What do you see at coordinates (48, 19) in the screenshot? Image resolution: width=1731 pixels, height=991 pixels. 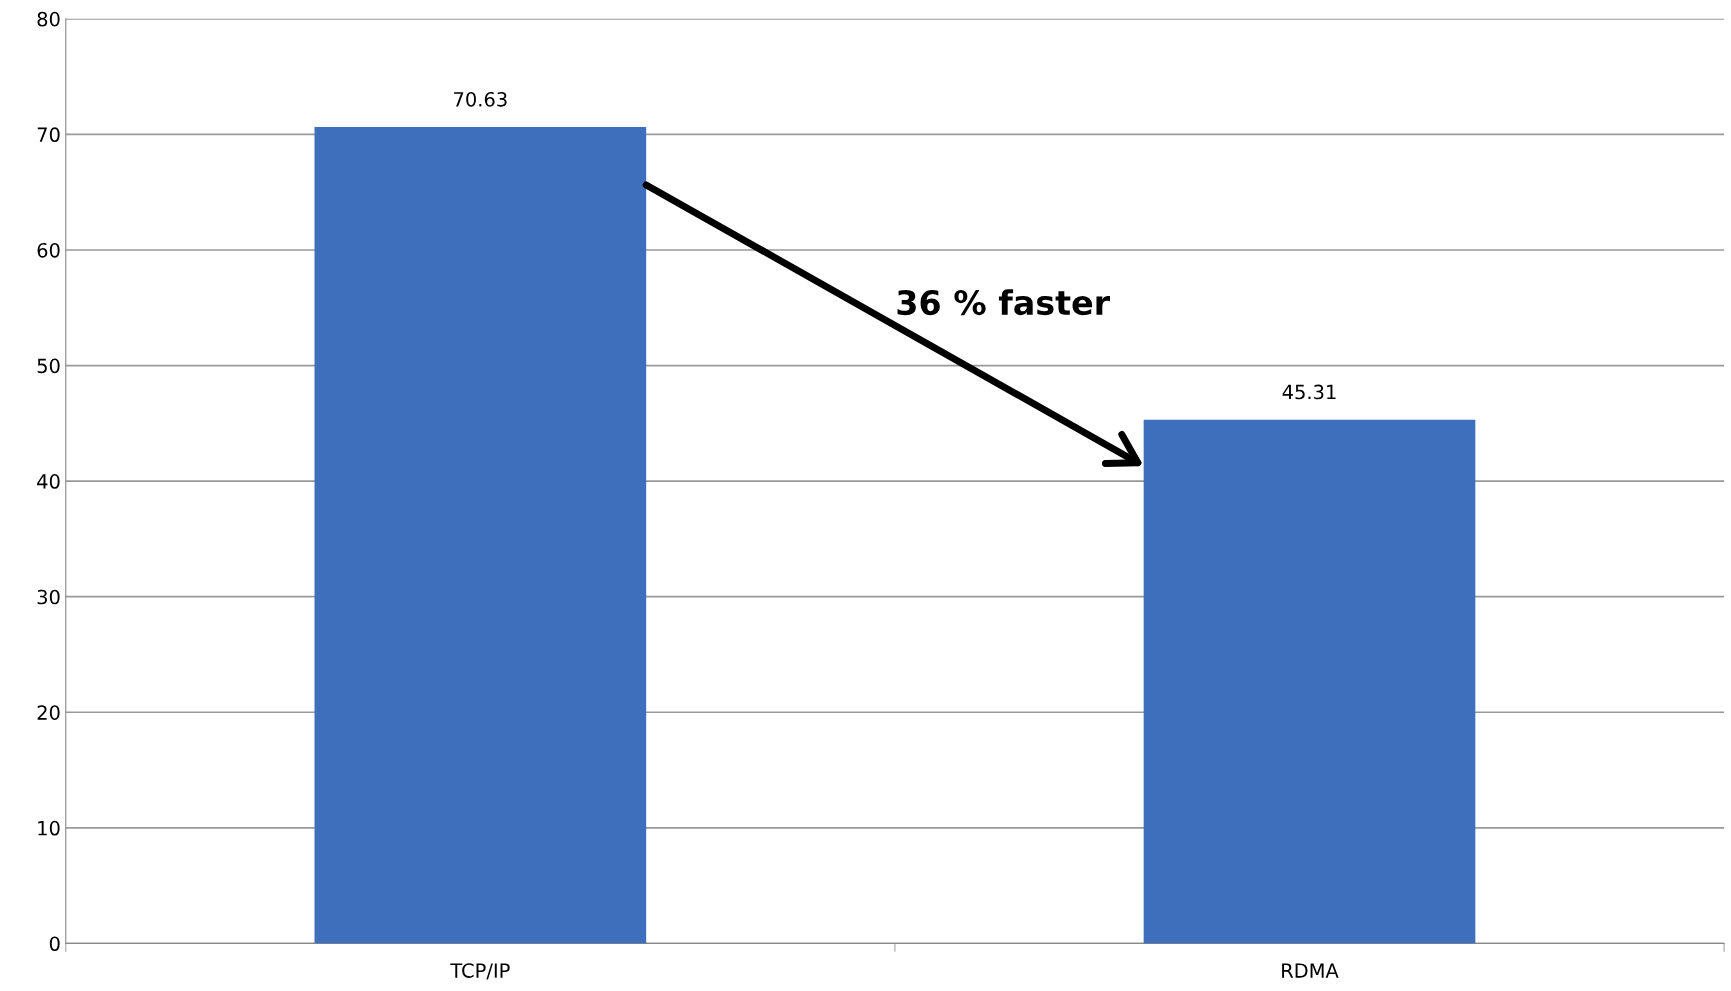 I see `y-tick-label: 80` at bounding box center [48, 19].